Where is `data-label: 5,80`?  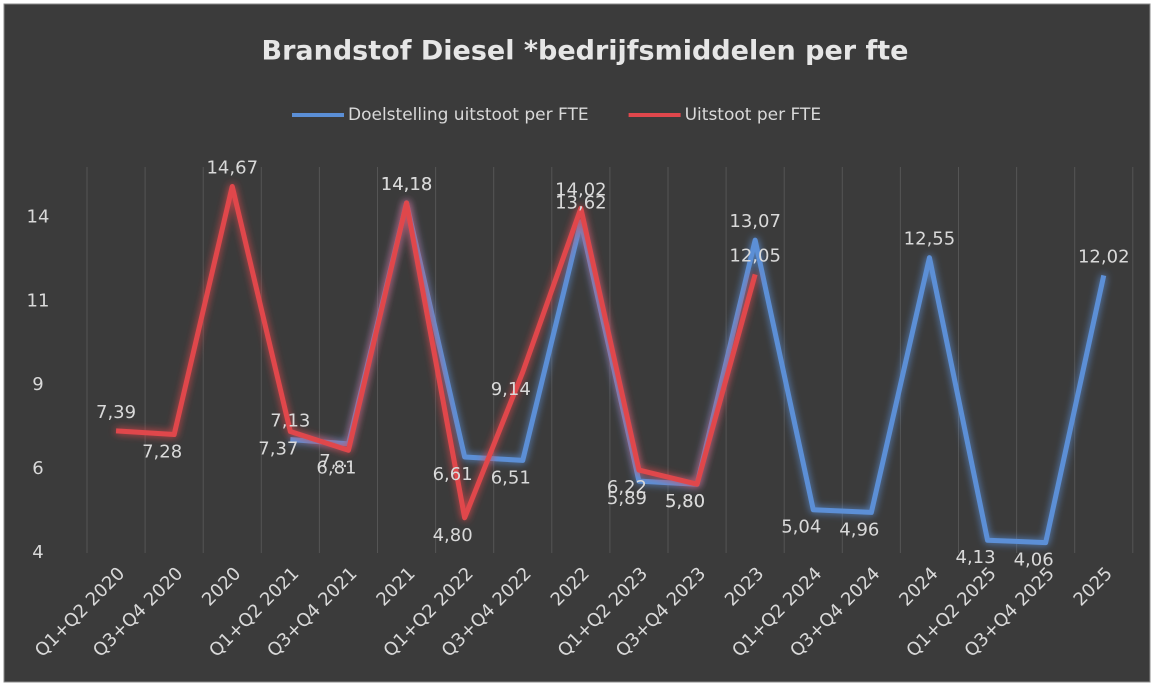 data-label: 5,80 is located at coordinates (685, 501).